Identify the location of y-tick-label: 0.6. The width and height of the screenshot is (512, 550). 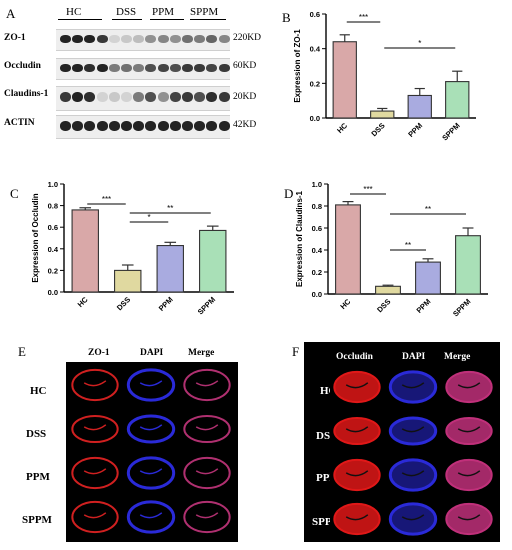
(315, 14).